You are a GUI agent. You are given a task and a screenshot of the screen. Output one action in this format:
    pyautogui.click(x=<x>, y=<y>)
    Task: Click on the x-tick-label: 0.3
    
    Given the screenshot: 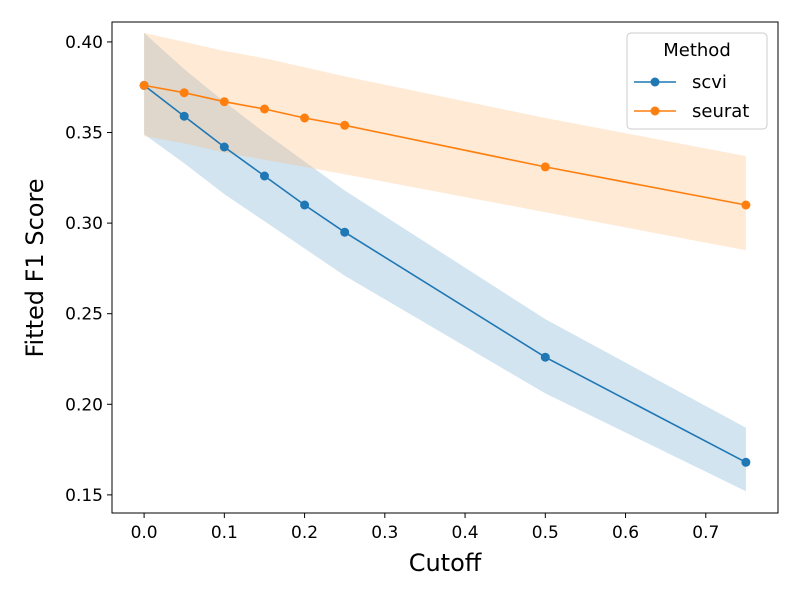 What is the action you would take?
    pyautogui.click(x=384, y=533)
    